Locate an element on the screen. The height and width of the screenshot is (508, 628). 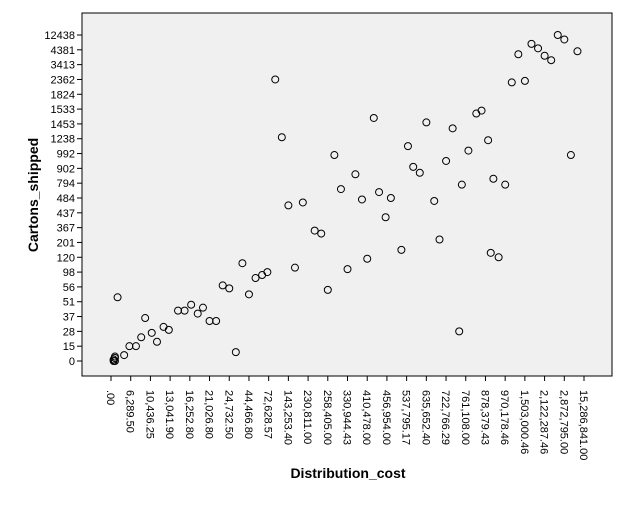
x-tick-label: 878,379.43 is located at coordinates (484, 417).